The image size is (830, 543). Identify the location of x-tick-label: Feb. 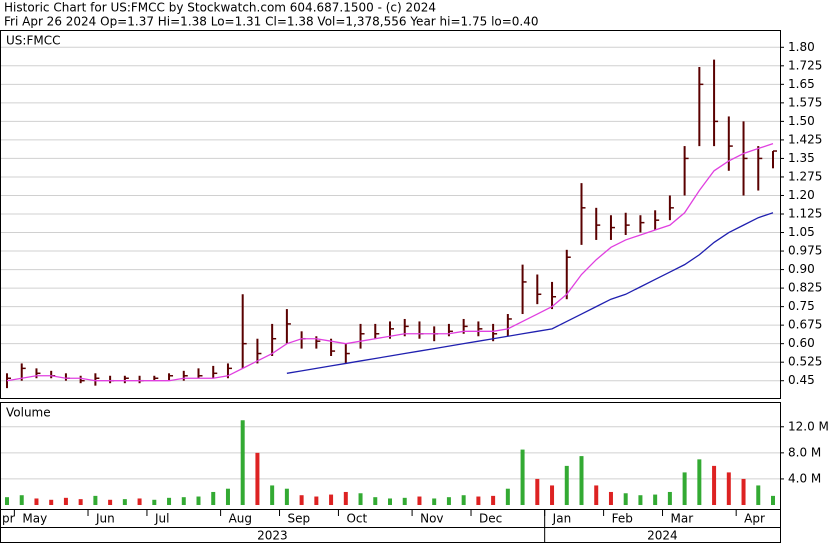
(622, 519).